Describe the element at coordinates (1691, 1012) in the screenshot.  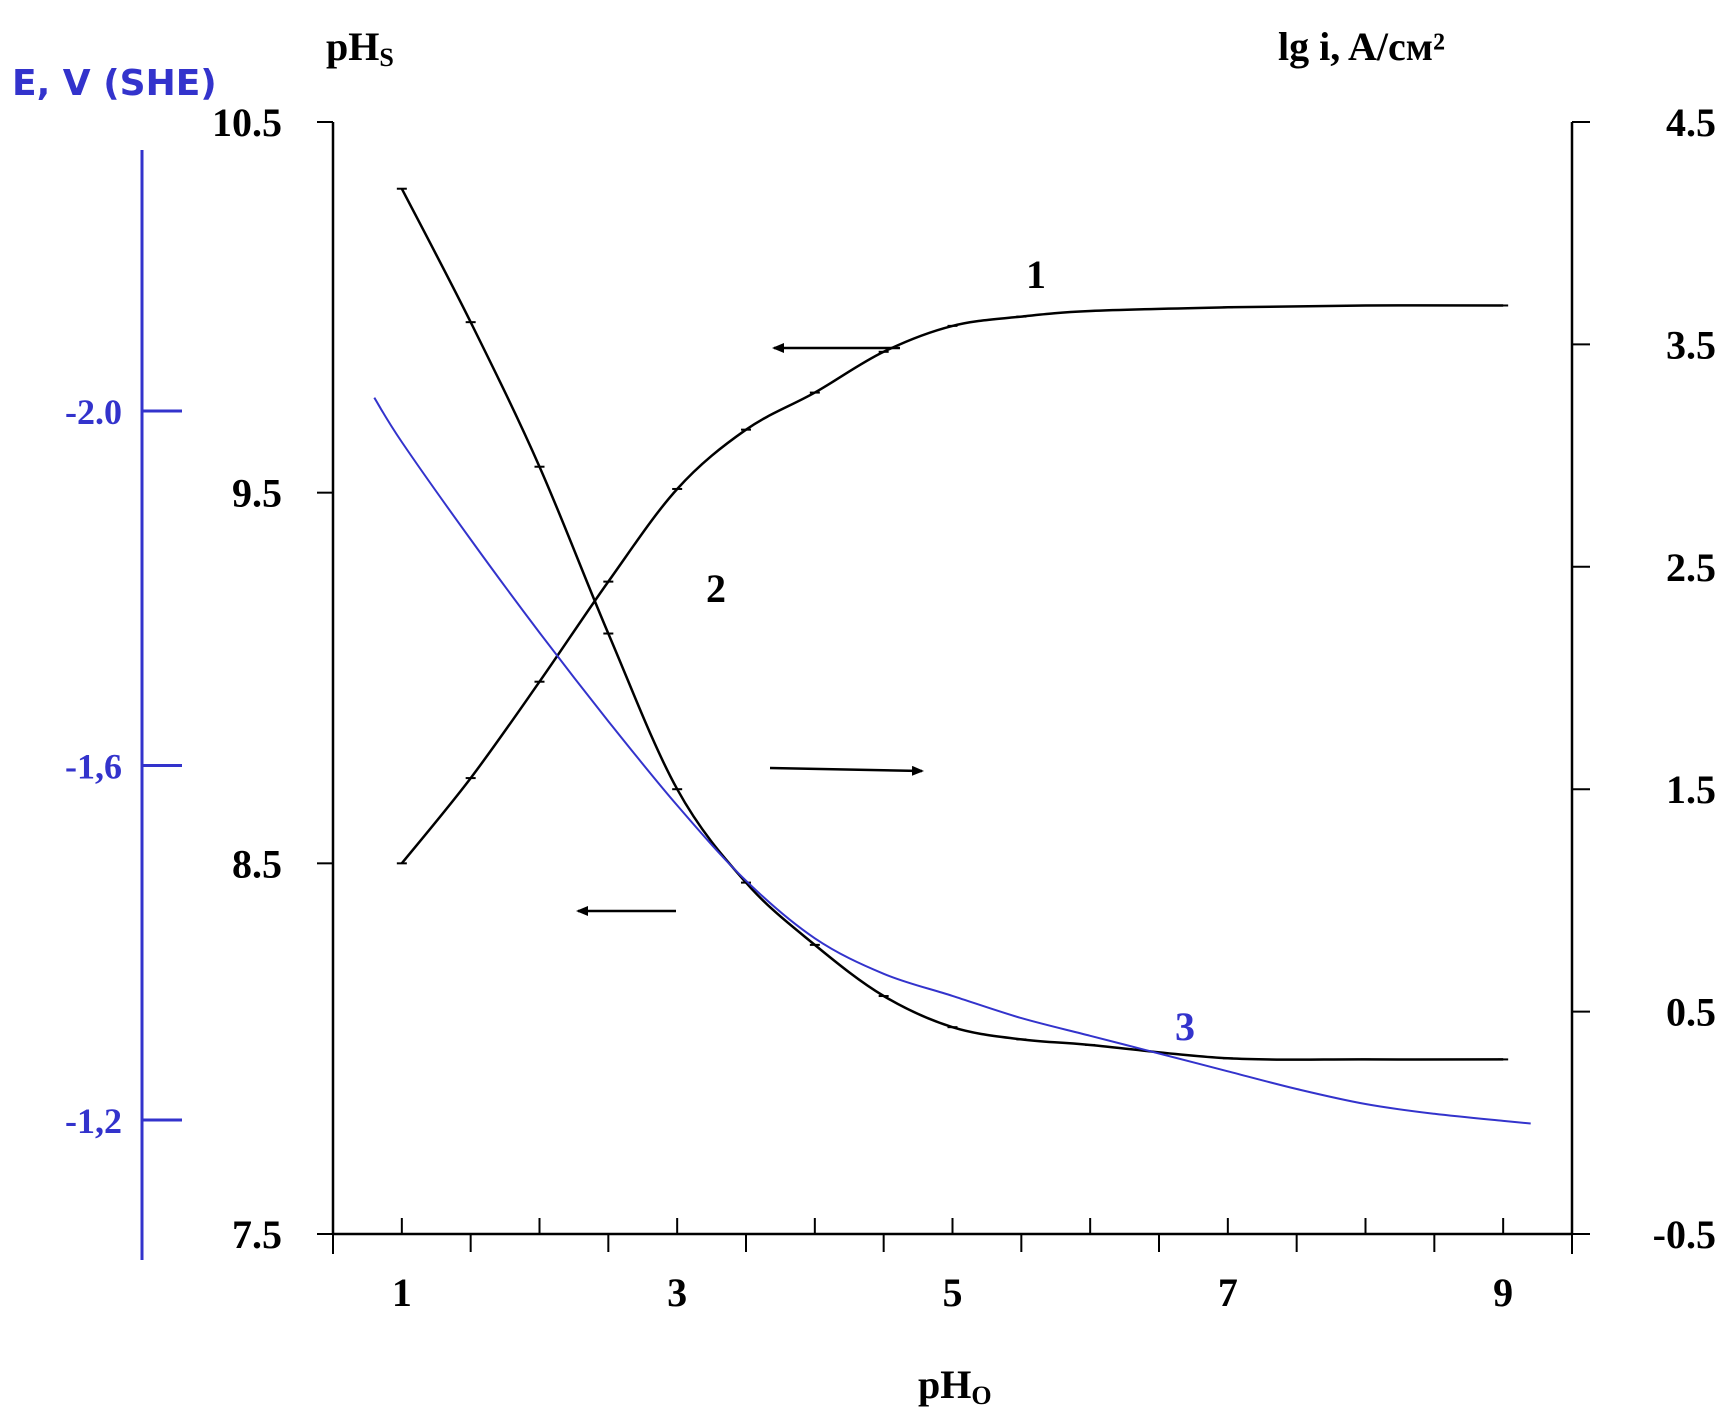
I see `right-tick-label: 0.5` at that location.